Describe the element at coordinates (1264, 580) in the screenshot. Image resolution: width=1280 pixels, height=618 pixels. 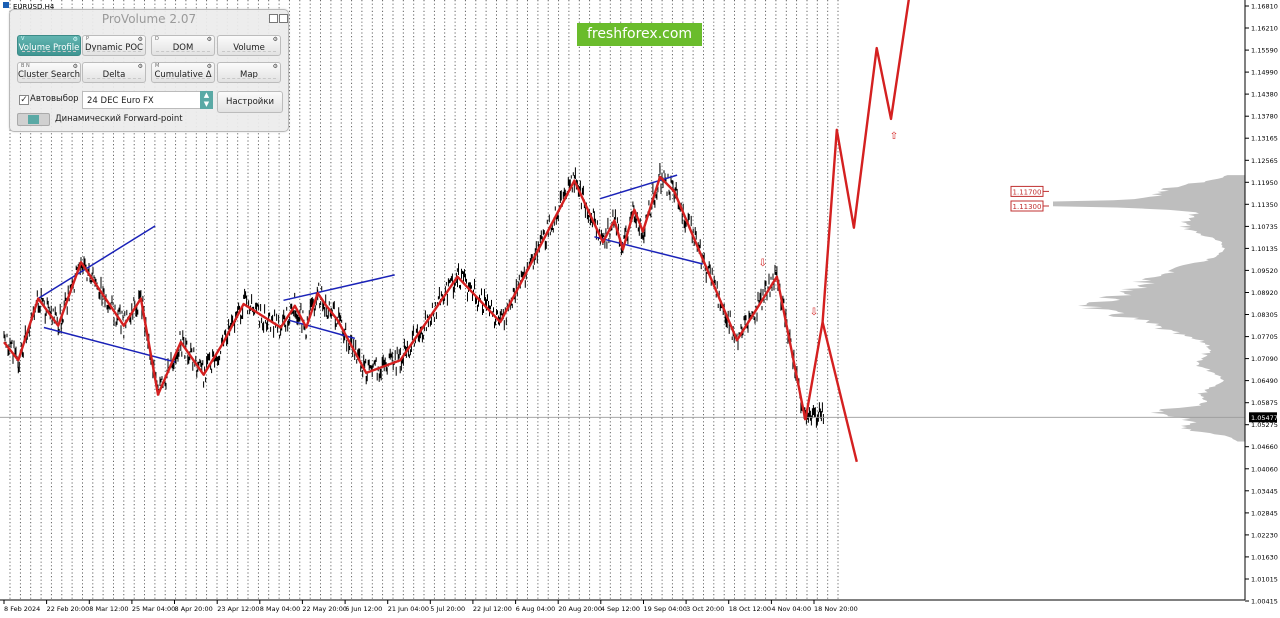
I see `price-tick-label: 1.01015` at that location.